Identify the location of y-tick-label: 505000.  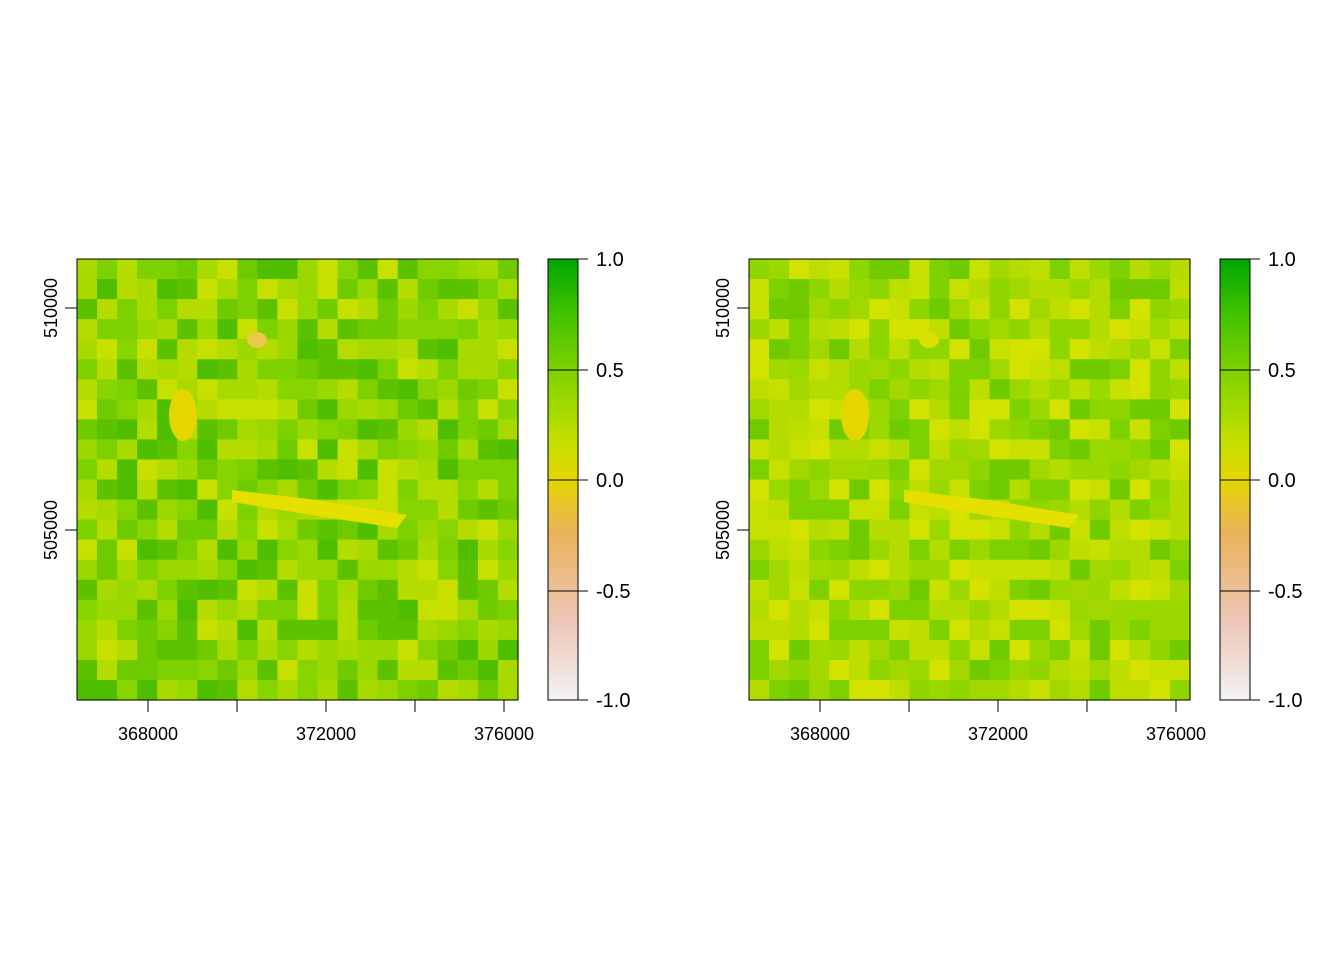
(723, 530).